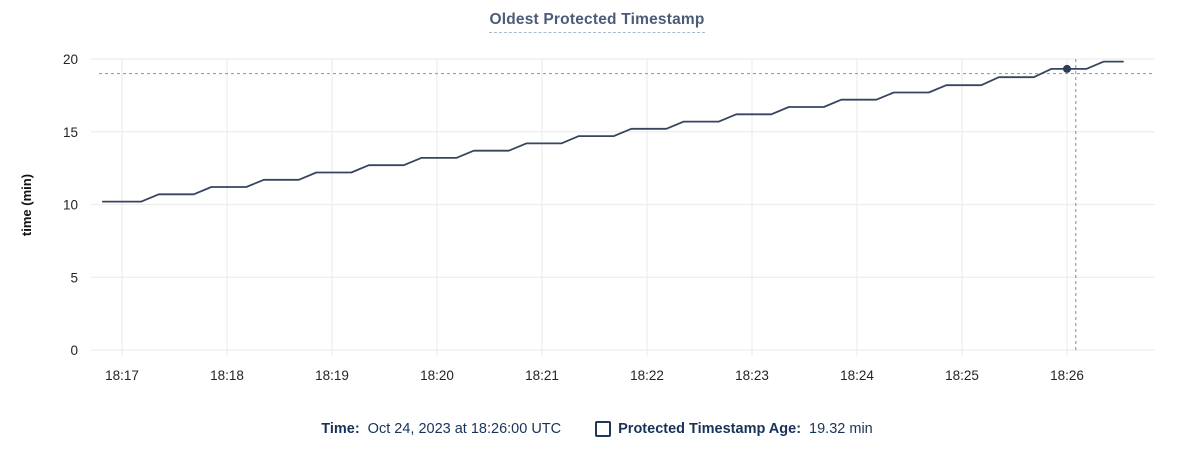 The width and height of the screenshot is (1194, 466). What do you see at coordinates (74, 277) in the screenshot?
I see `y-tick-label: 5` at bounding box center [74, 277].